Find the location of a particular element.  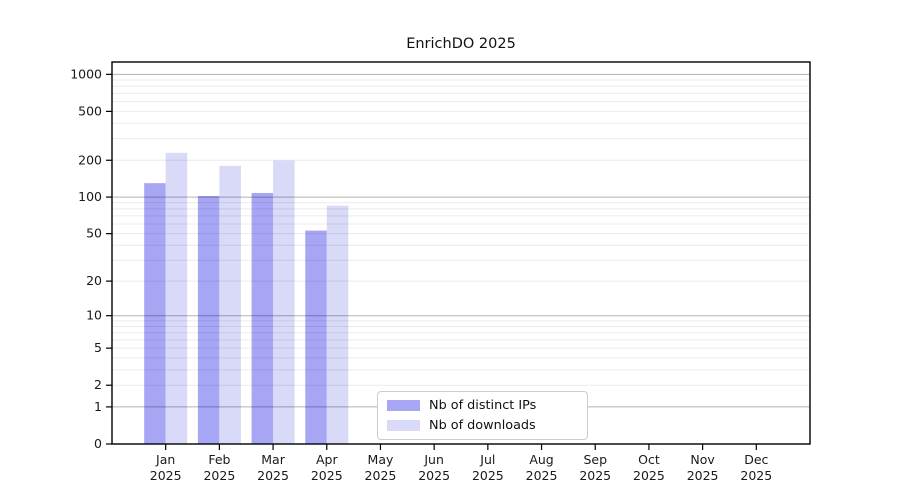

chart-title: EnrichDO 2025 is located at coordinates (461, 44).